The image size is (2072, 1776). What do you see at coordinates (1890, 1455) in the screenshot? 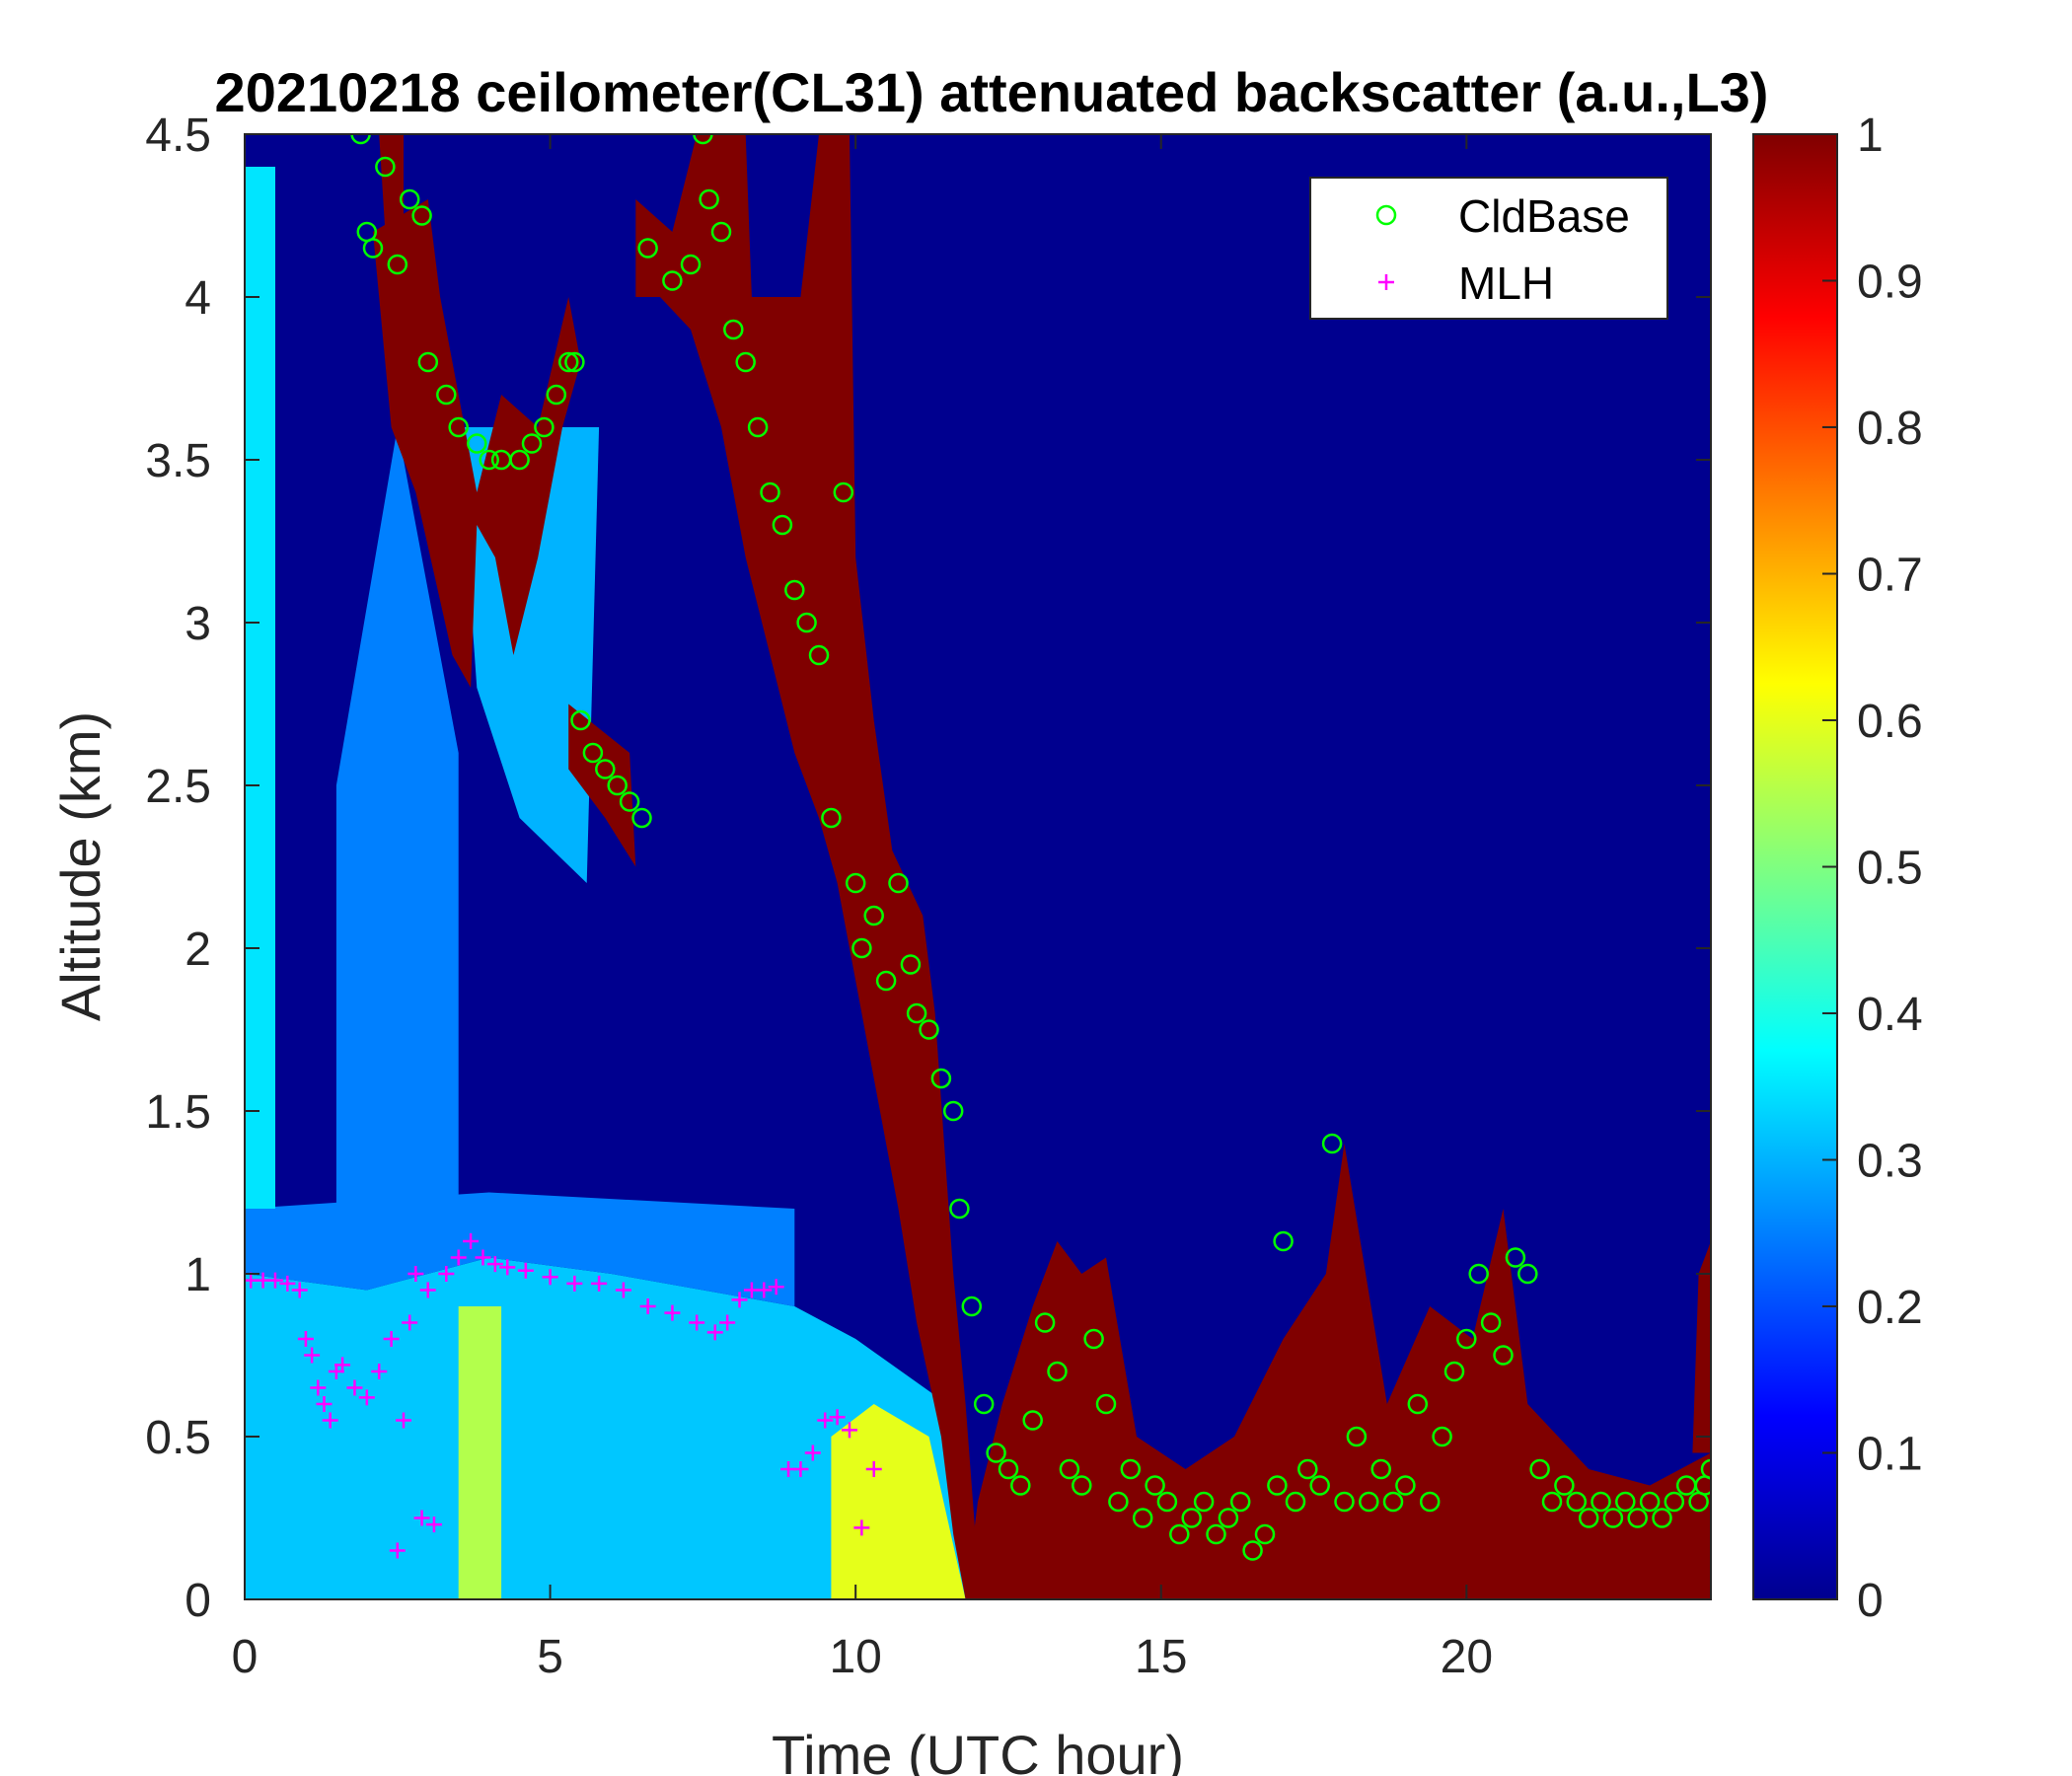
I see `colorbar-tick-label: 0.1` at bounding box center [1890, 1455].